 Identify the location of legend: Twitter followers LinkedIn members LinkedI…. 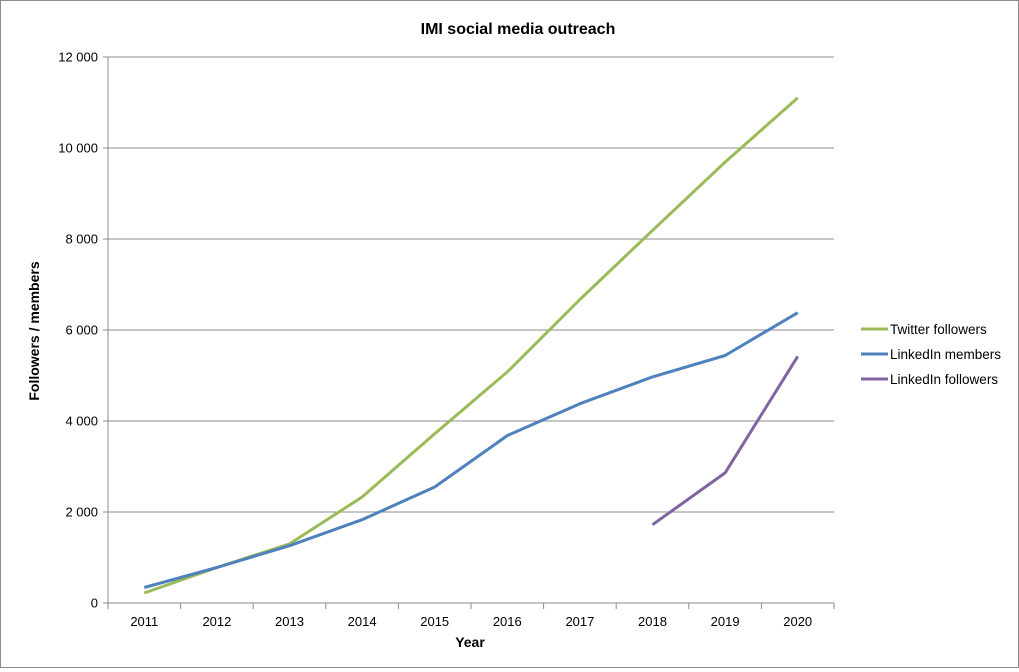
(931, 354).